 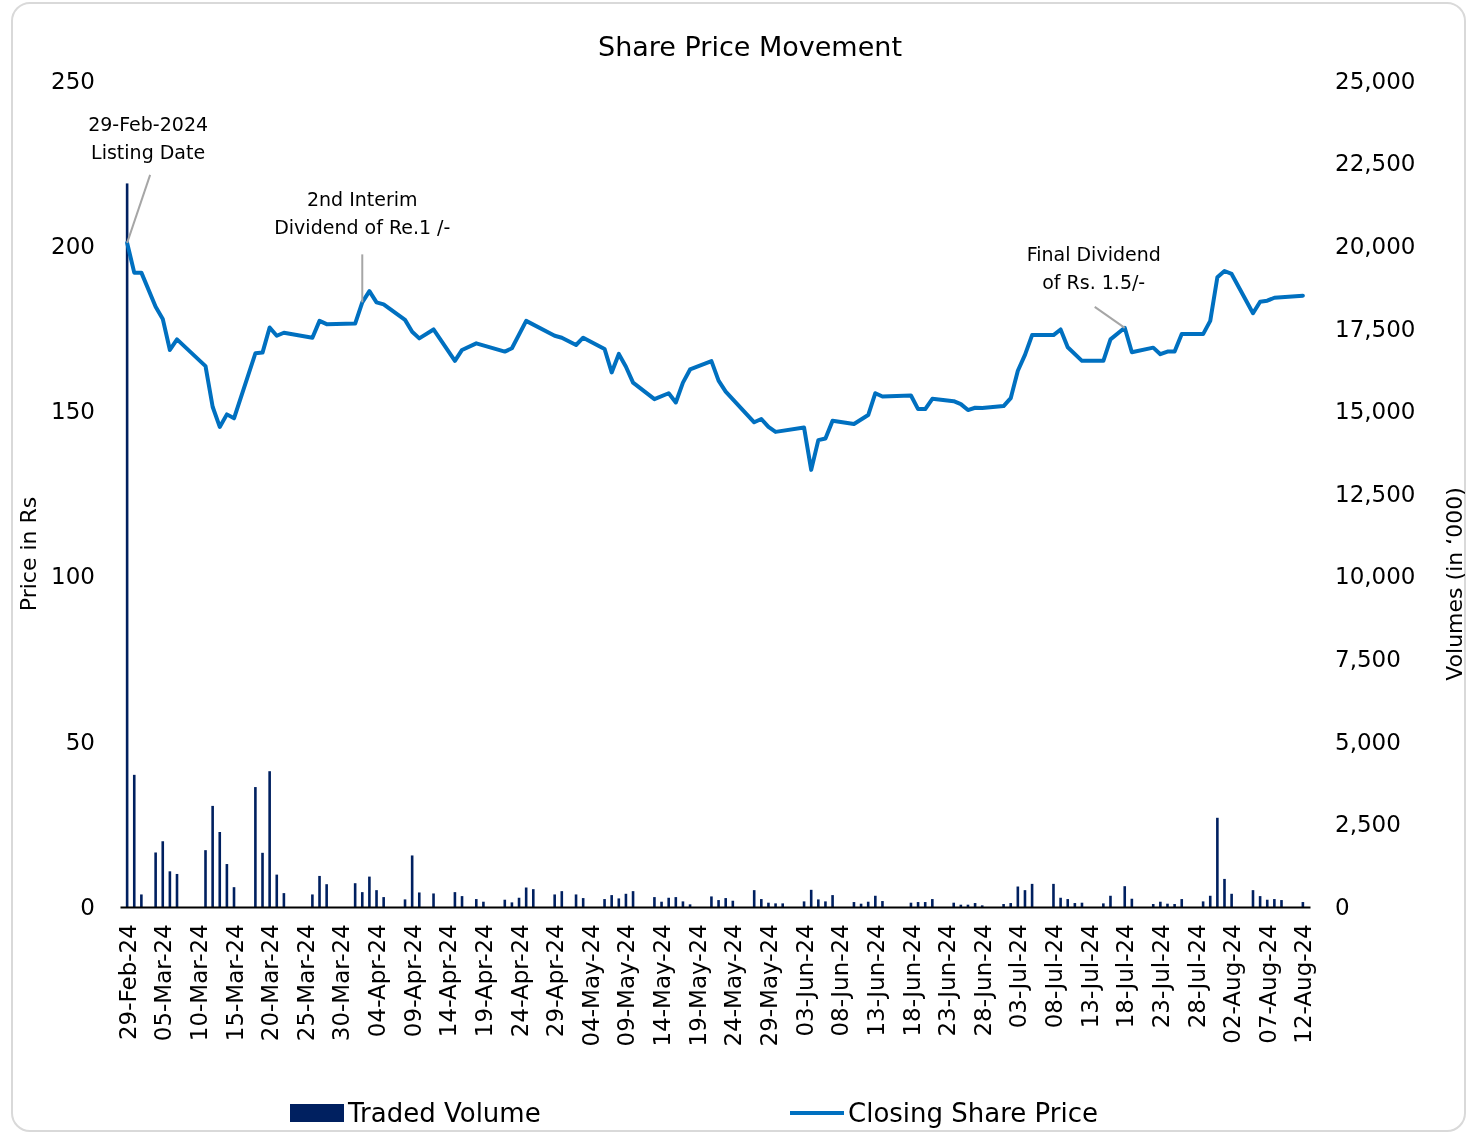 I want to click on x-tick-label: 25-Mar-24, so click(x=305, y=983).